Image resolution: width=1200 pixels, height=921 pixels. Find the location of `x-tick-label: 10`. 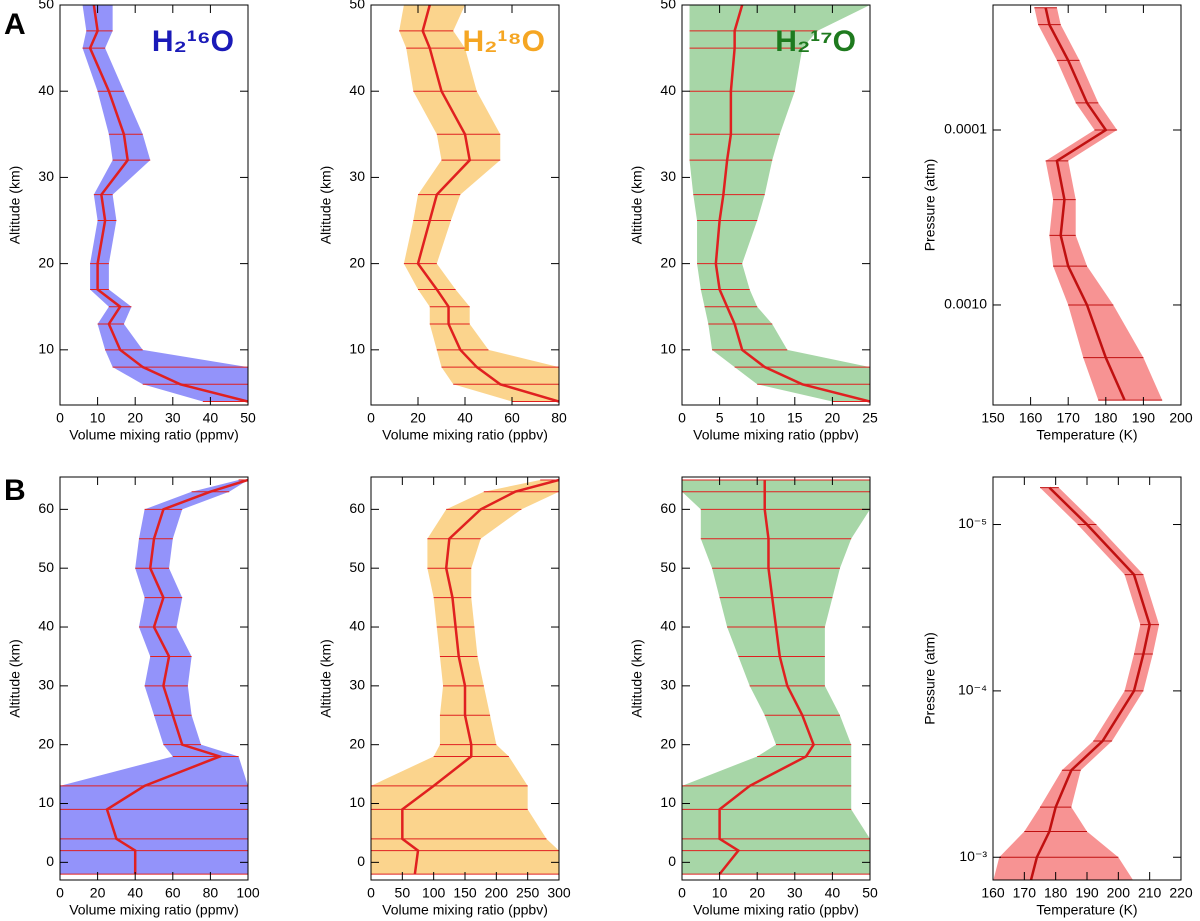

x-tick-label: 10 is located at coordinates (98, 418).